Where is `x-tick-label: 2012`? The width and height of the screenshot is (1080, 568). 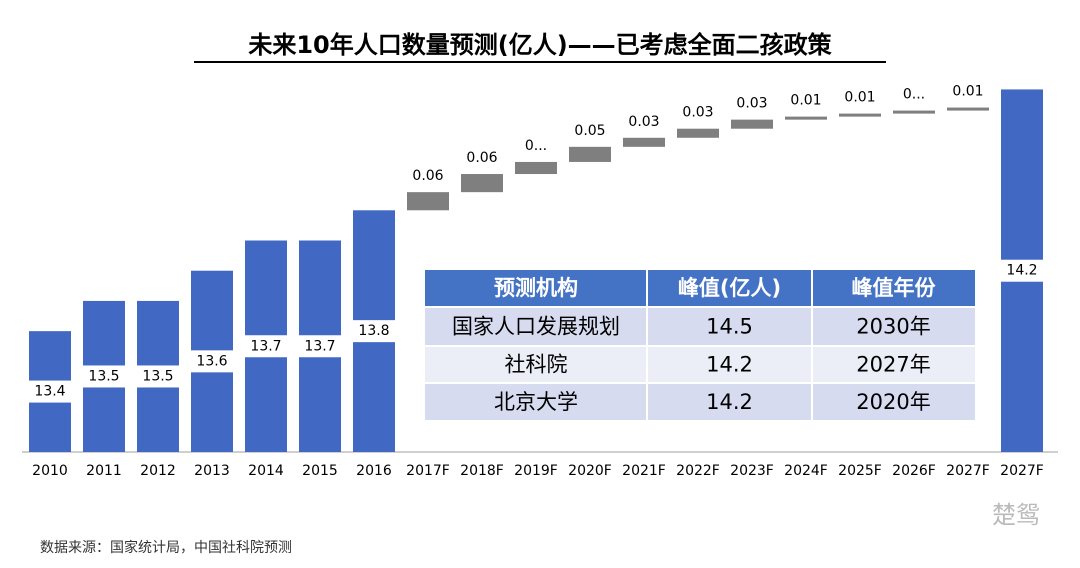
x-tick-label: 2012 is located at coordinates (158, 471).